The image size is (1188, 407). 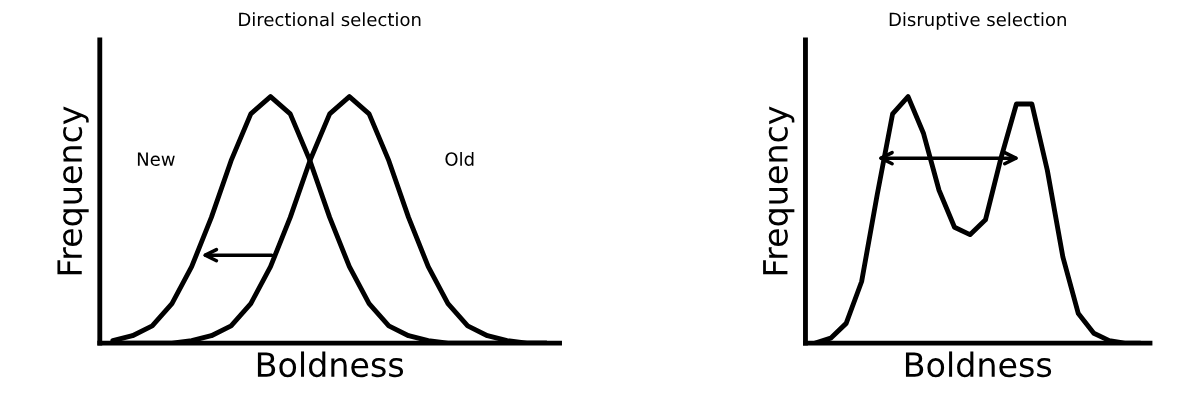 What do you see at coordinates (330, 19) in the screenshot?
I see `chart-title: Directional selection` at bounding box center [330, 19].